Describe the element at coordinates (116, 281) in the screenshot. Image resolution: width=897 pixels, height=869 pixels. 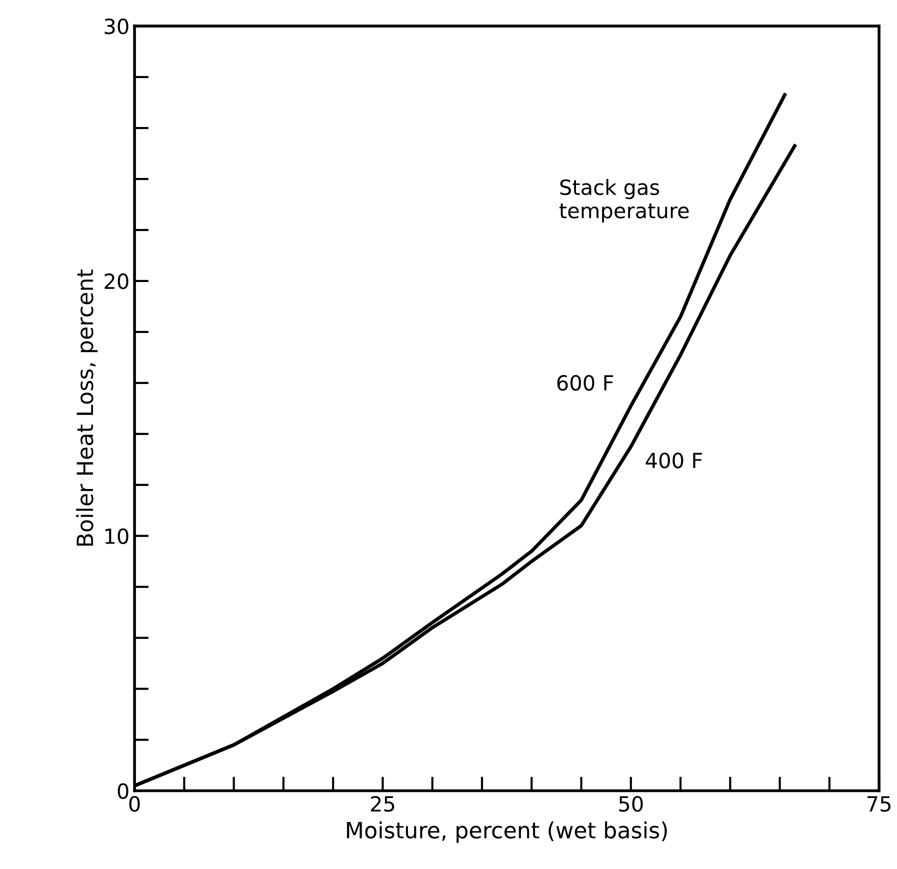
I see `y-tick-label: 20` at that location.